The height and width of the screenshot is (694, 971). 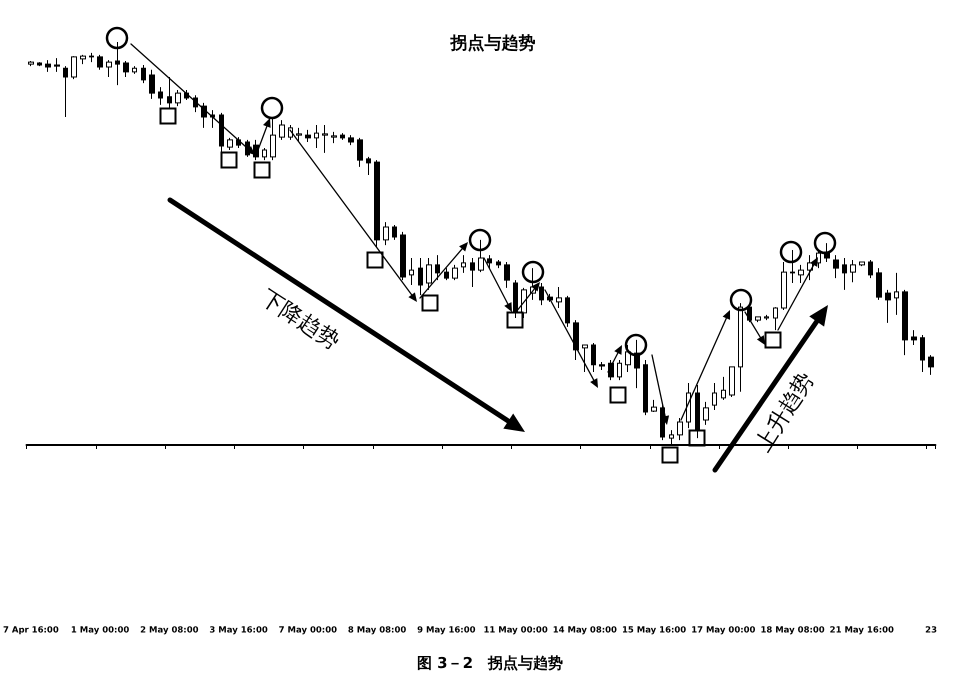 I want to click on caption: 图 3－2 拐点与趋势, so click(x=490, y=663).